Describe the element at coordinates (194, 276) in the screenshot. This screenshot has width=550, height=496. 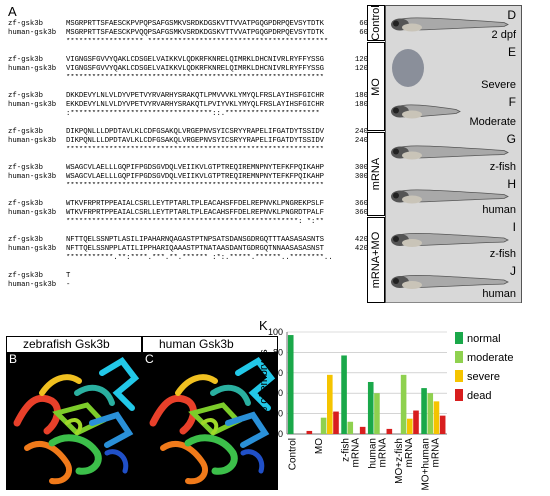
I see `alignment-row-zf: zf-gsk3bT421` at that location.